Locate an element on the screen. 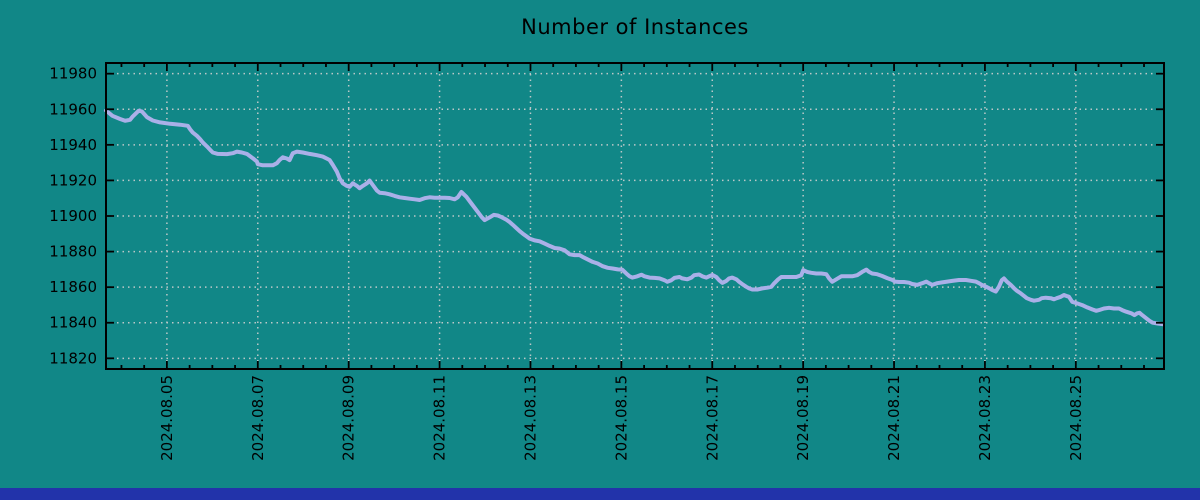 This screenshot has width=1200, height=500. x-axis-tick-label: 2024.08.07 is located at coordinates (258, 418).